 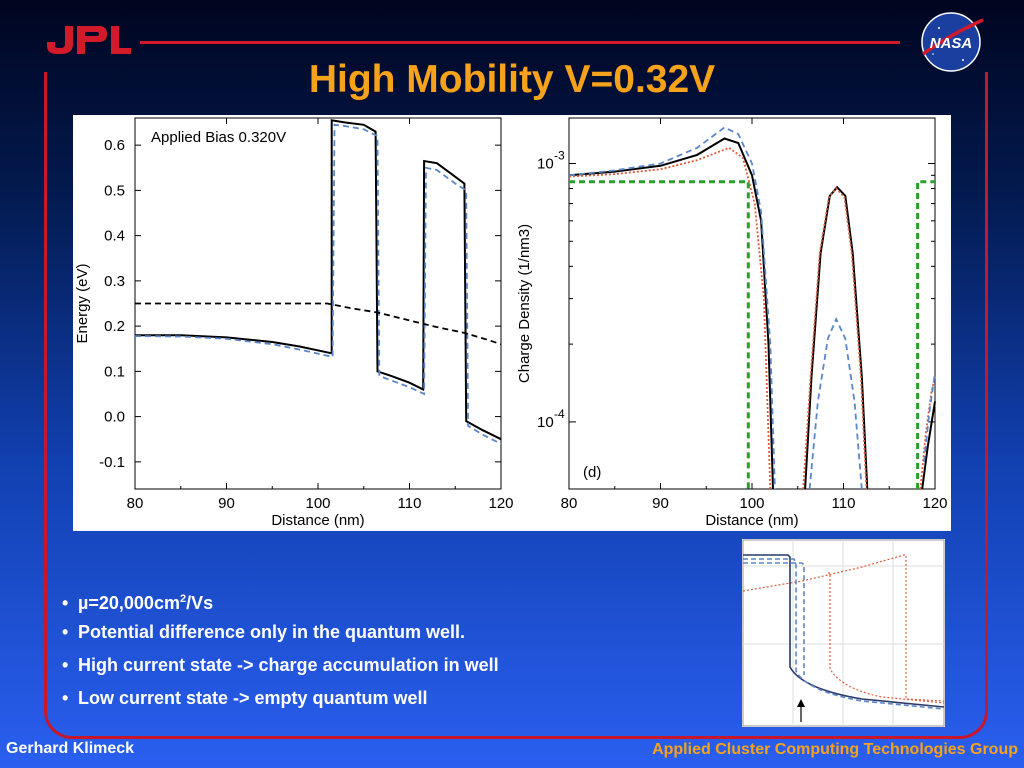 I want to click on bullet-text-suffix: /Vs, so click(x=200, y=603).